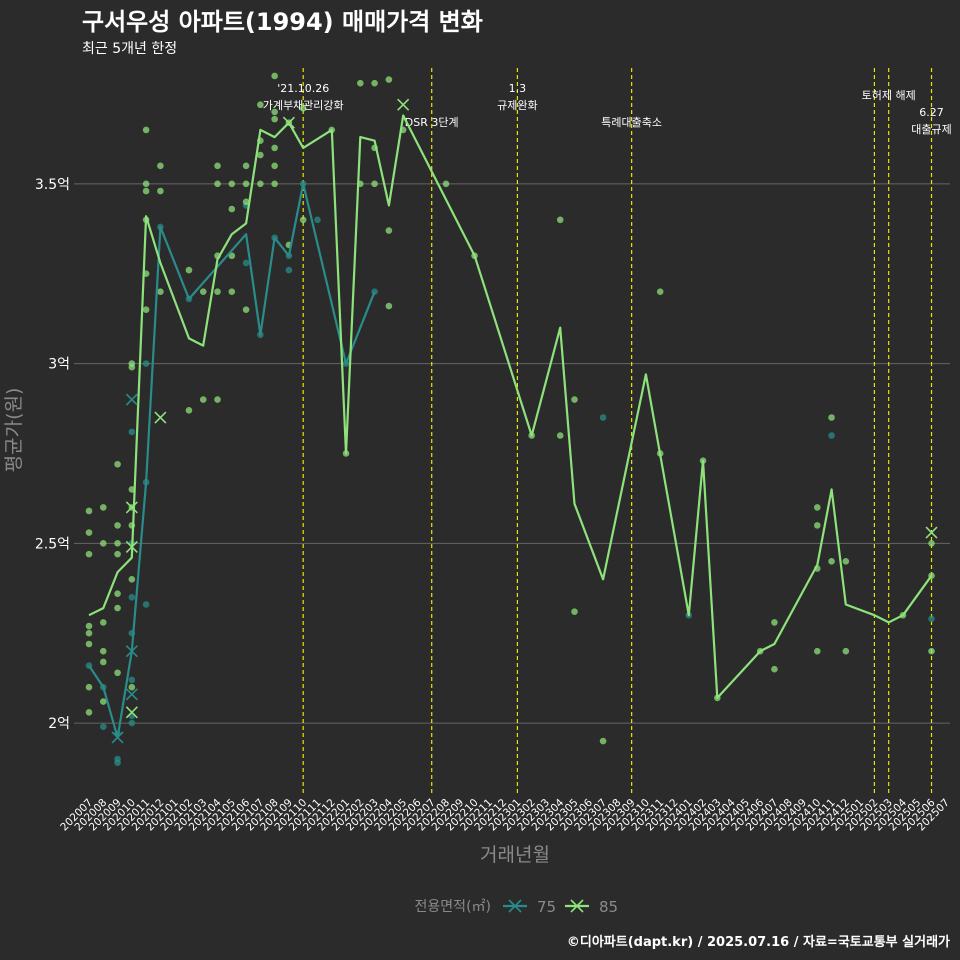 This screenshot has height=960, width=960. Describe the element at coordinates (931, 129) in the screenshot. I see `event-annotation-text: 대출규제` at that location.